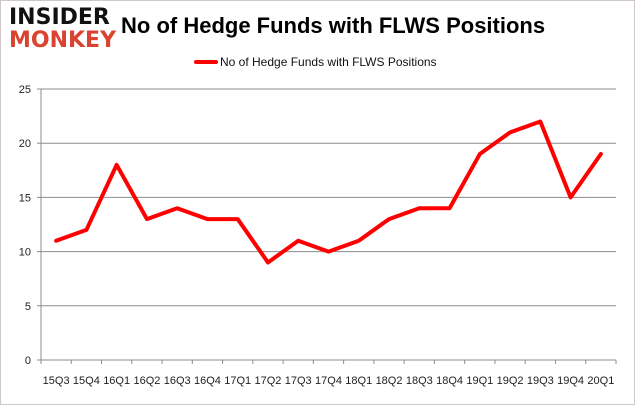 The width and height of the screenshot is (635, 405). I want to click on legend-label: No of Hedge Funds with FLWS Positions, so click(328, 62).